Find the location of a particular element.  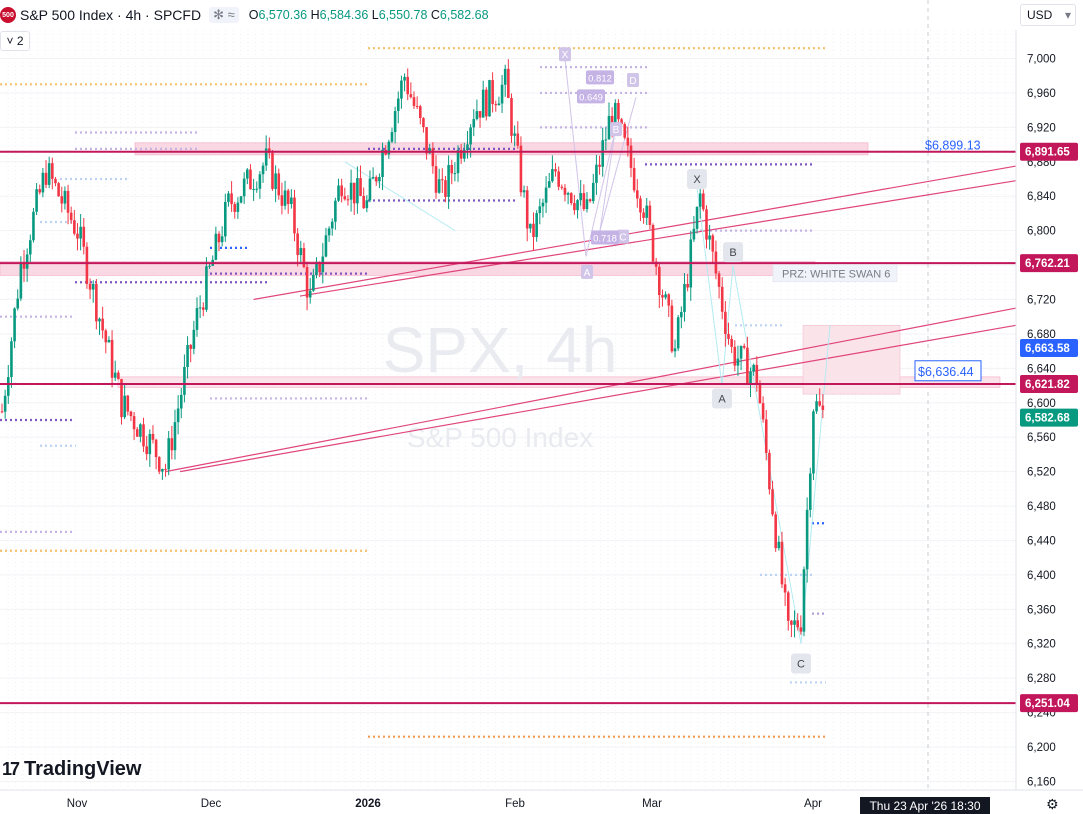

crosshair-date-label: Thu 23 Apr '26 18:30 is located at coordinates (925, 805).